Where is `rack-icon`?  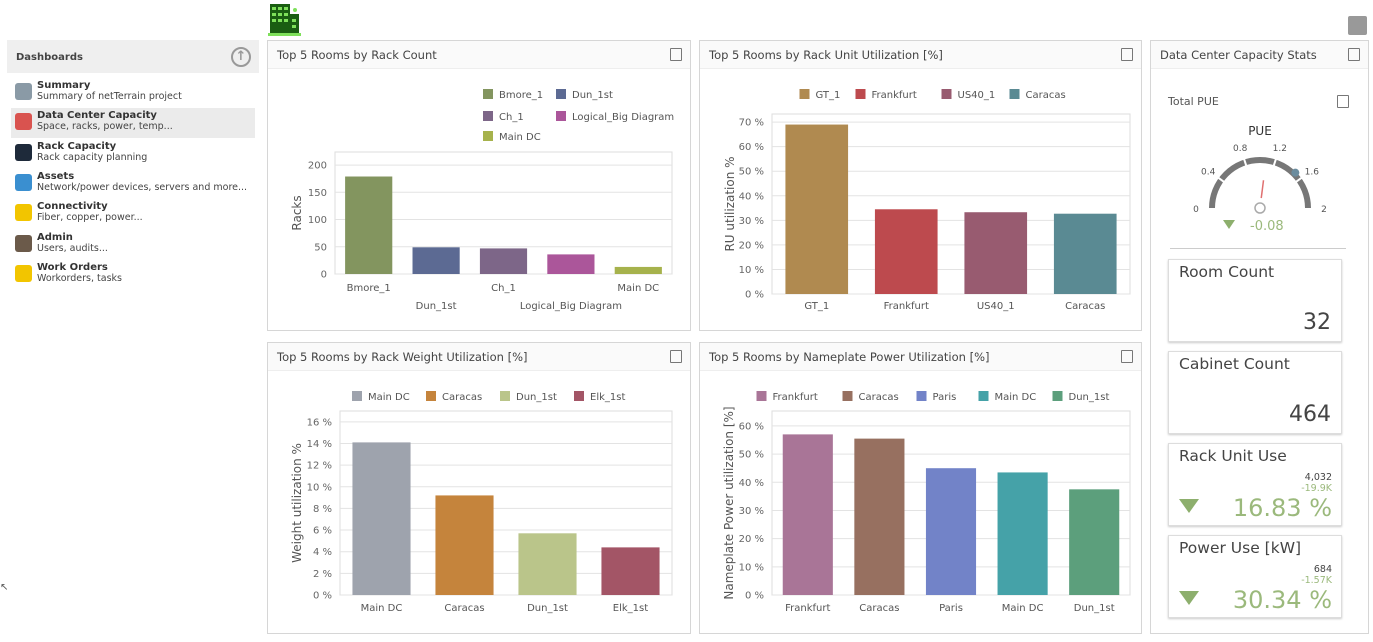
rack-icon is located at coordinates (23, 152).